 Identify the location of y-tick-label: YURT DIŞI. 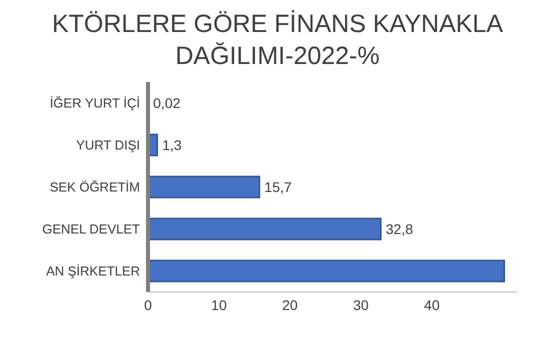
(108, 145).